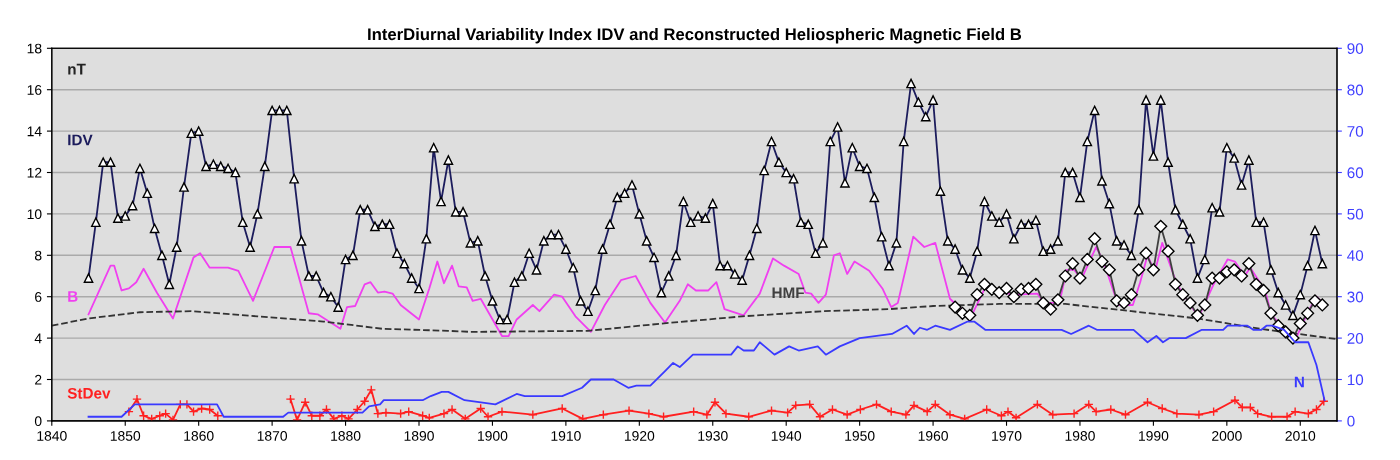  What do you see at coordinates (52, 435) in the screenshot?
I see `x-tick-label: 1840` at bounding box center [52, 435].